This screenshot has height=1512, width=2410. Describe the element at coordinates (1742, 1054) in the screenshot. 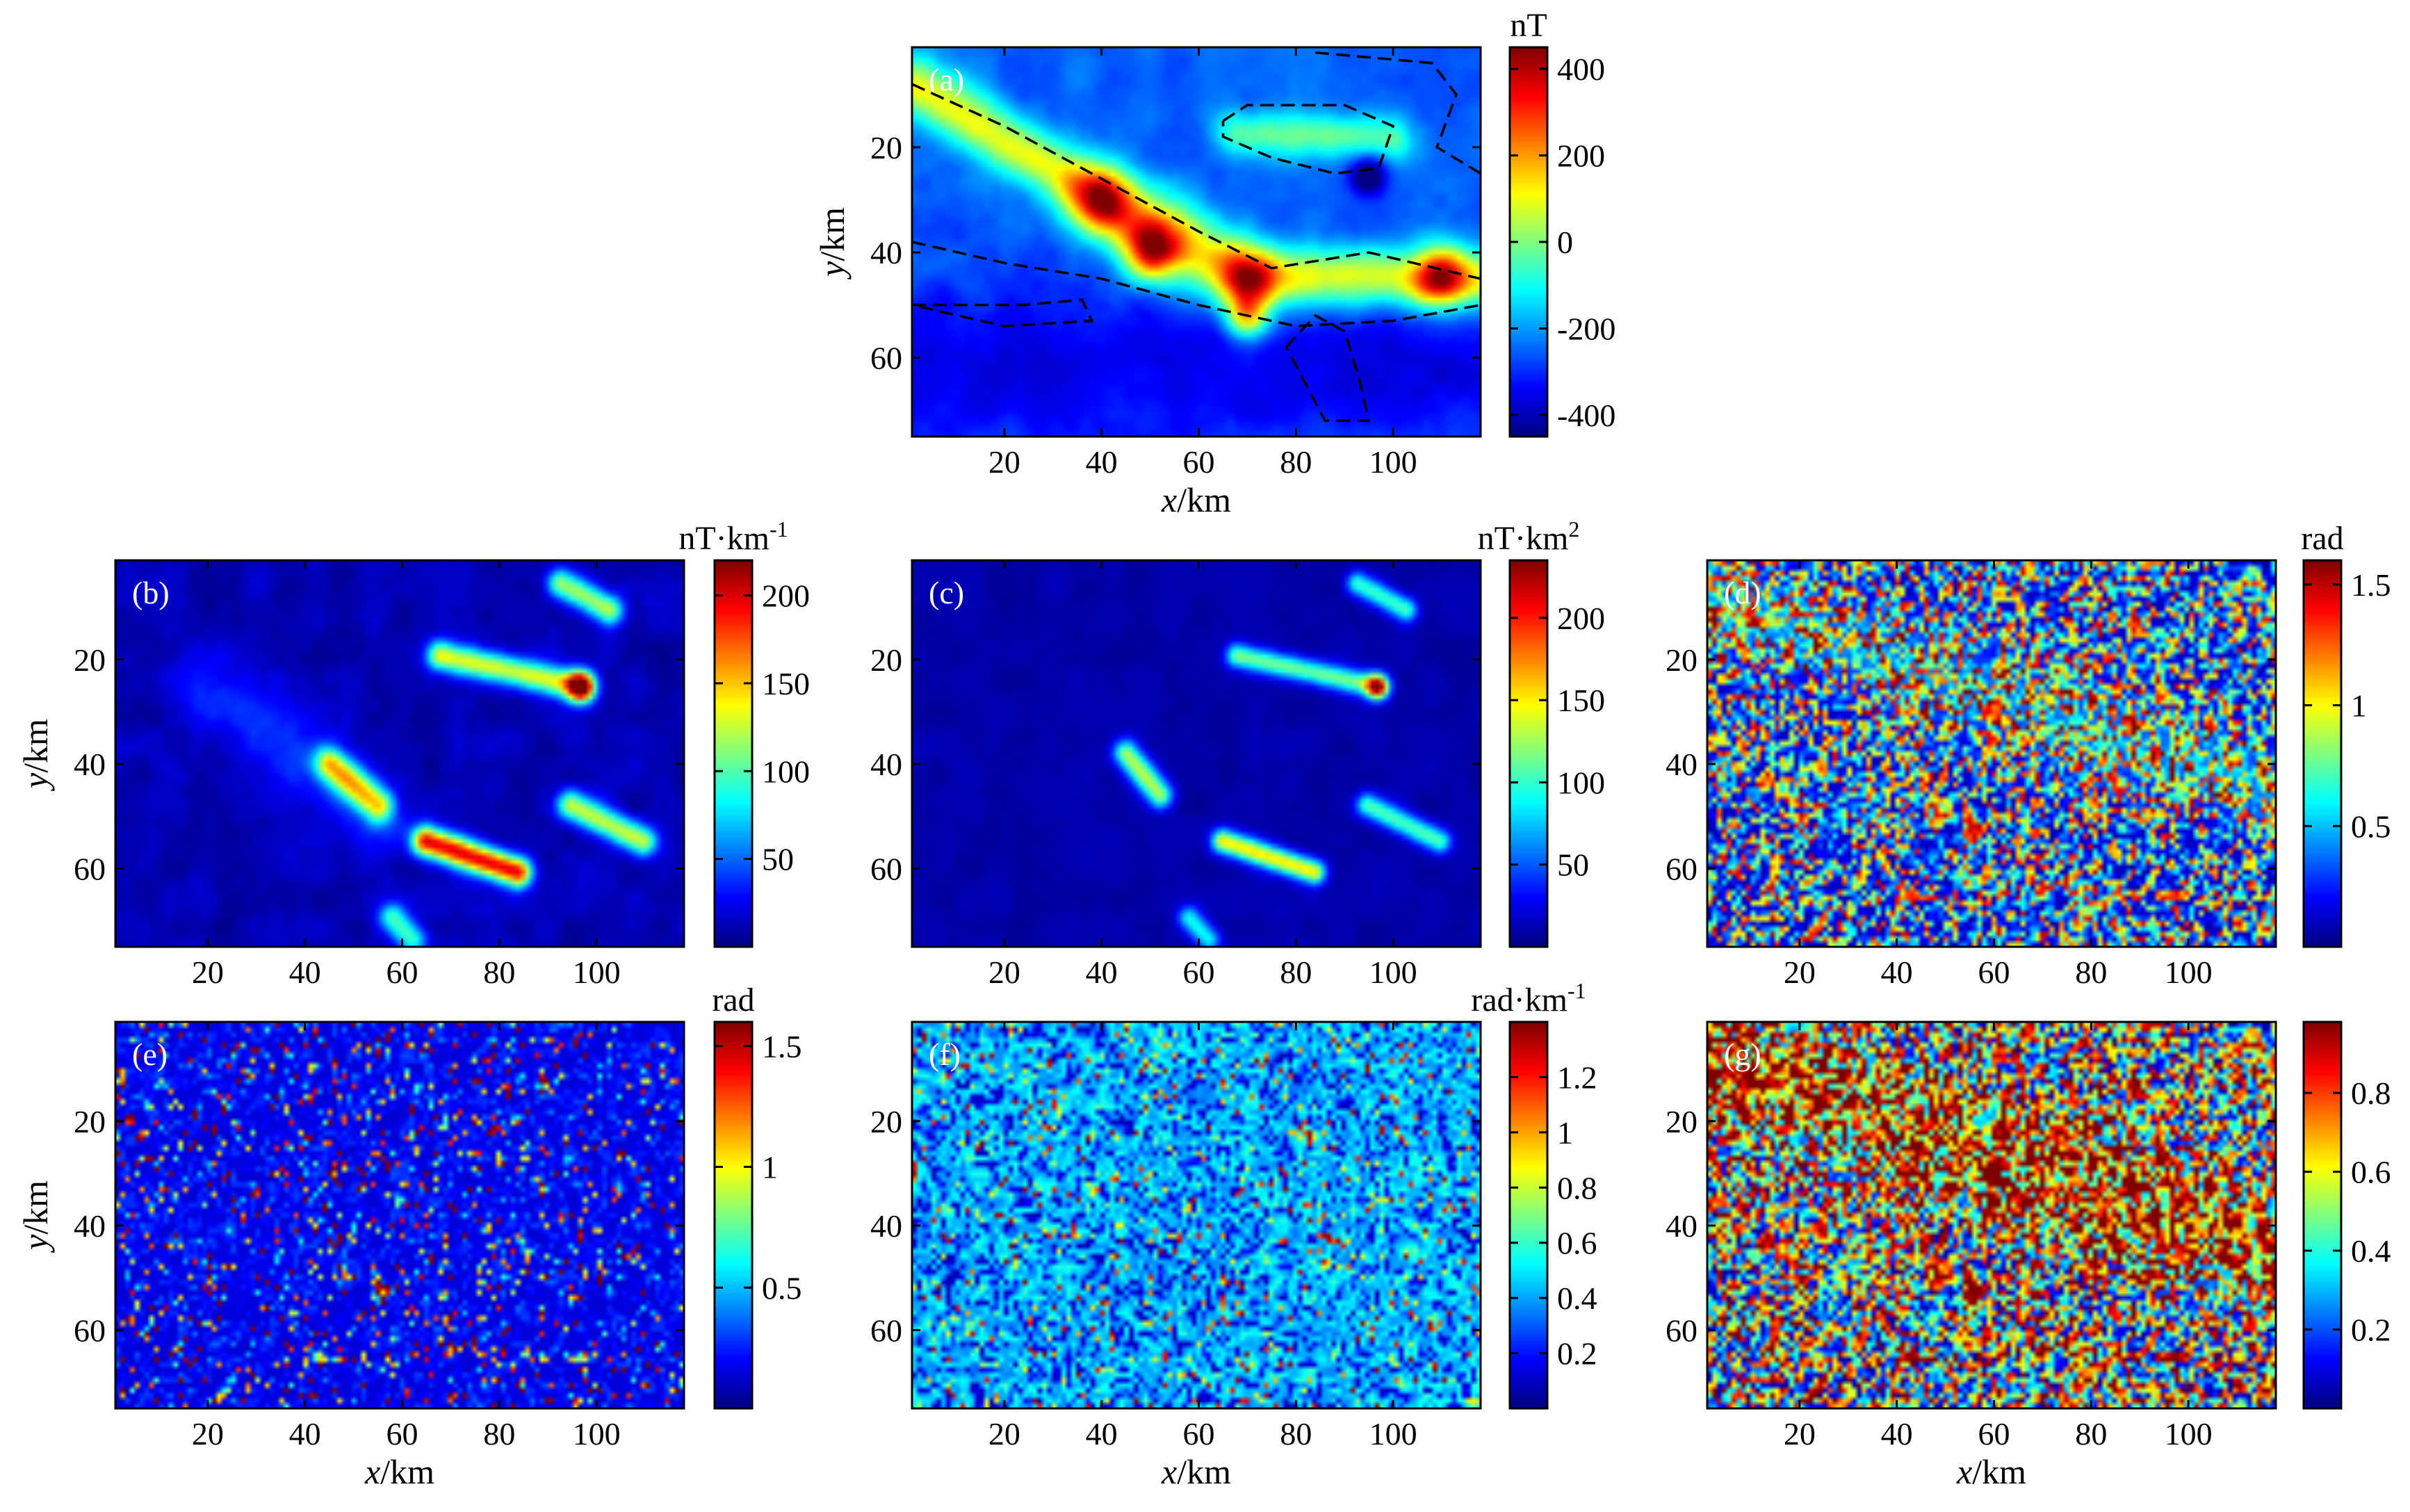

I see `panel-label-g: (g)` at that location.